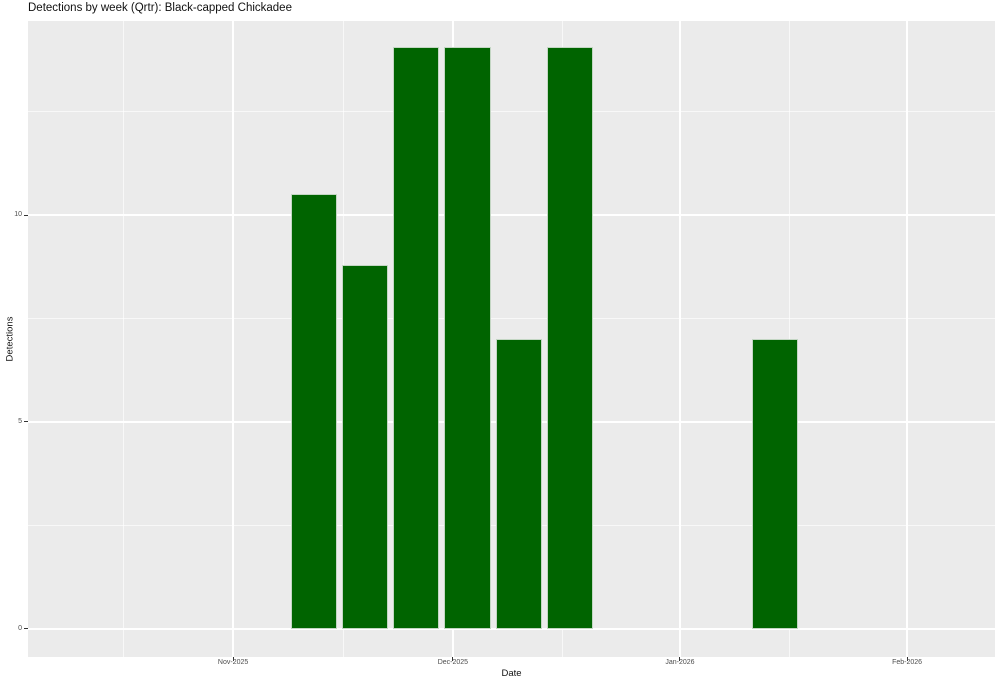  I want to click on x-tick-label: Nov-2025, so click(233, 662).